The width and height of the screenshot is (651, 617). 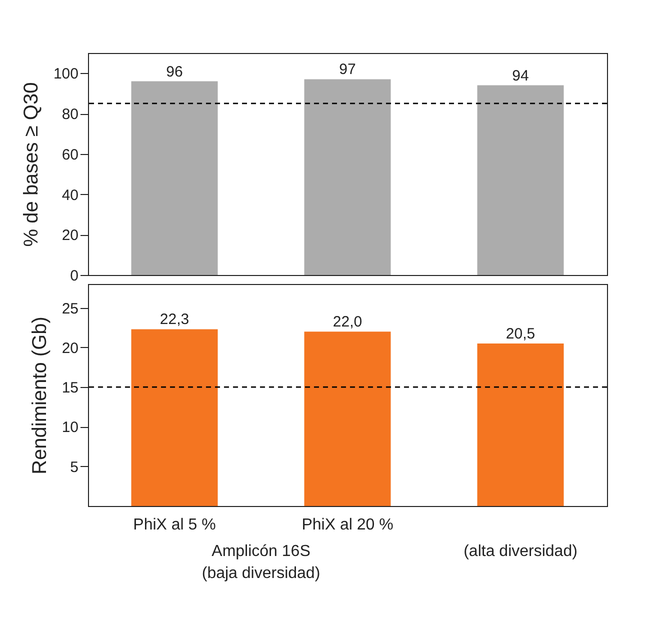 I want to click on text: (alta diversidad), so click(x=521, y=551).